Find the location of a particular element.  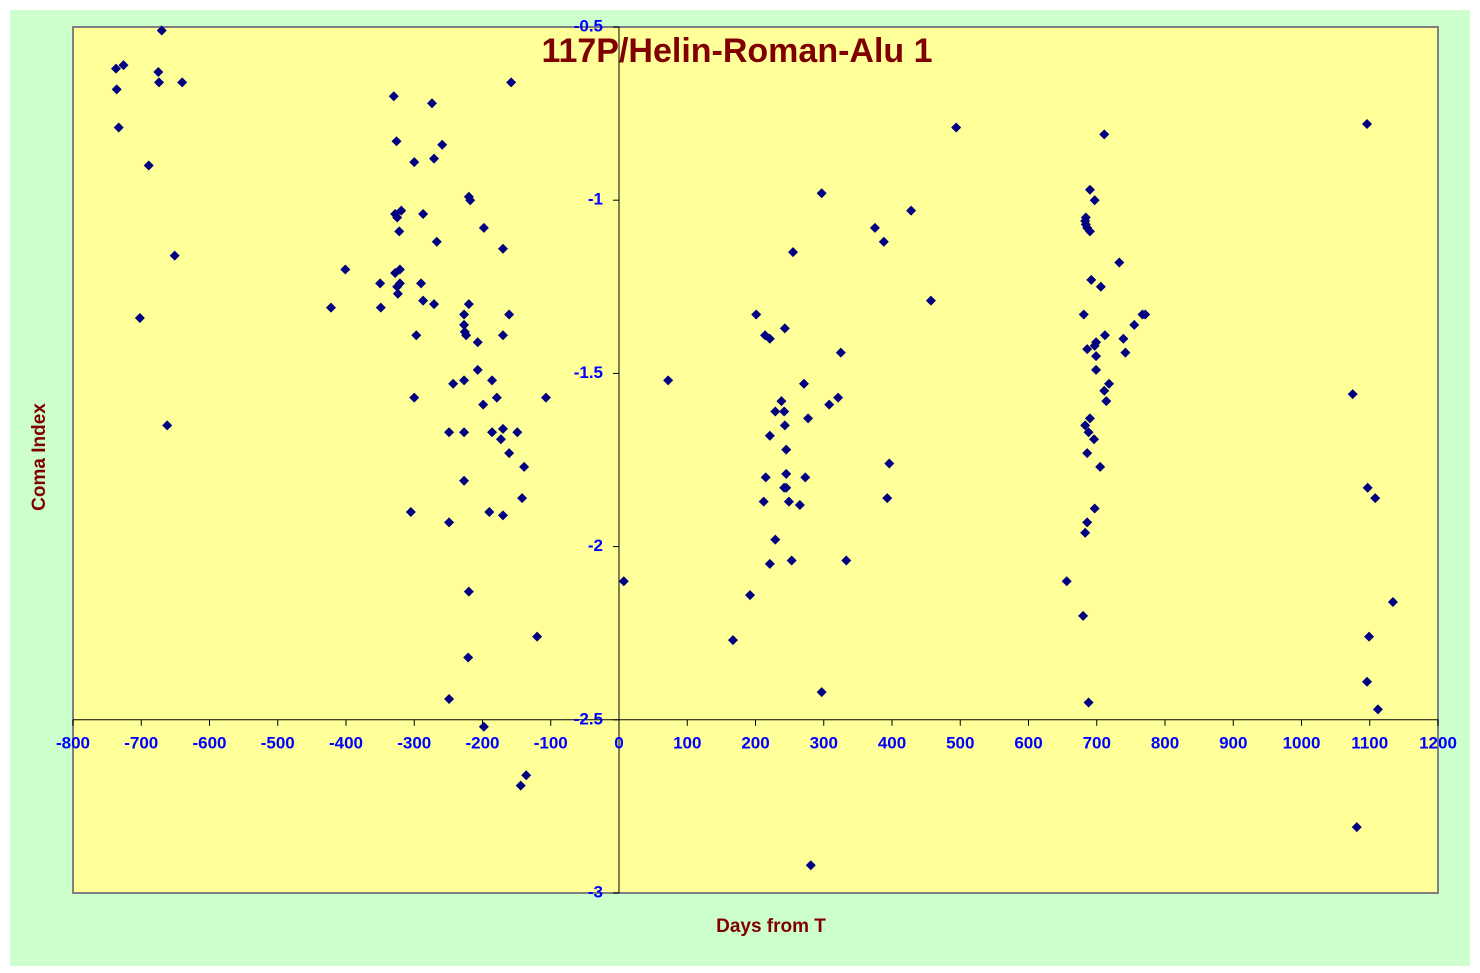

x-tick-label: -600 is located at coordinates (209, 742).